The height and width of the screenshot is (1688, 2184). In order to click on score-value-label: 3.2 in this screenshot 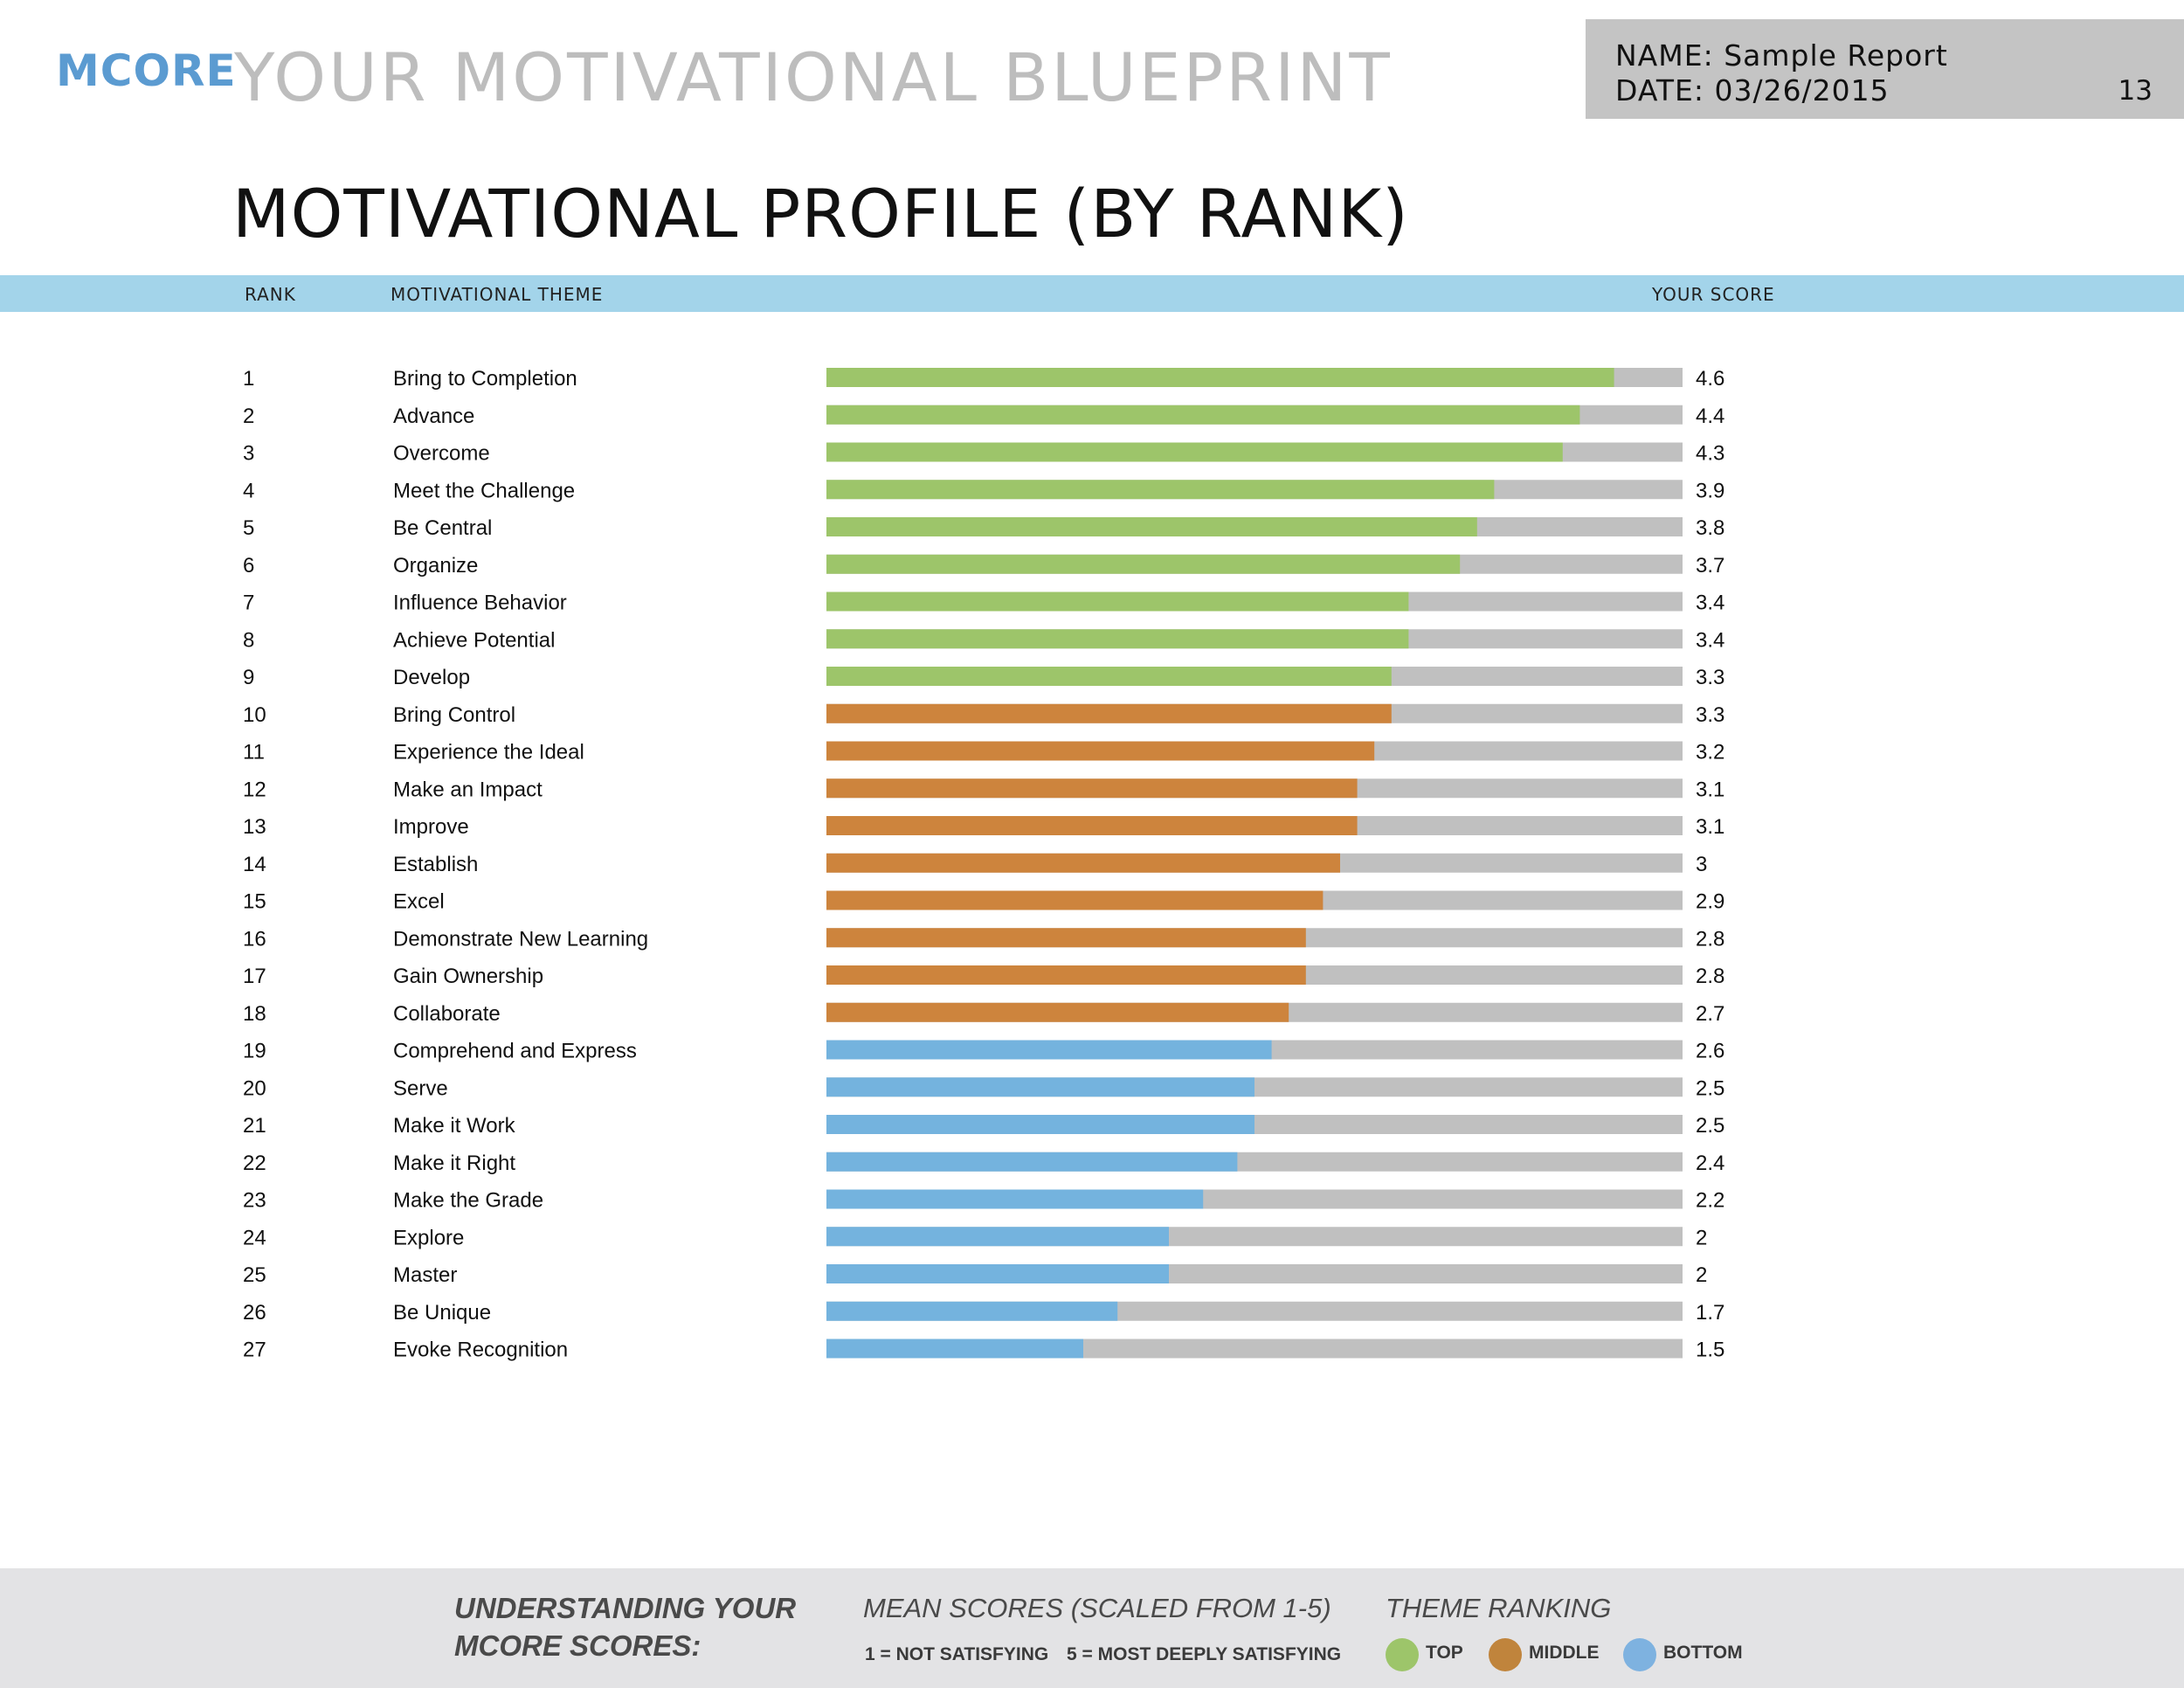, I will do `click(1710, 752)`.